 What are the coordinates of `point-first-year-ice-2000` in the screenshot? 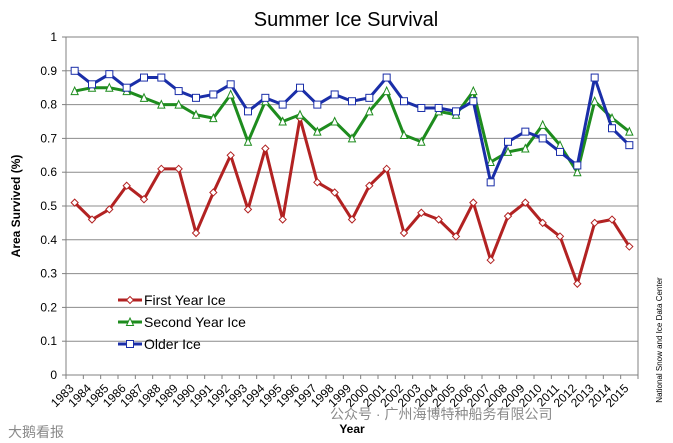 It's located at (369, 185).